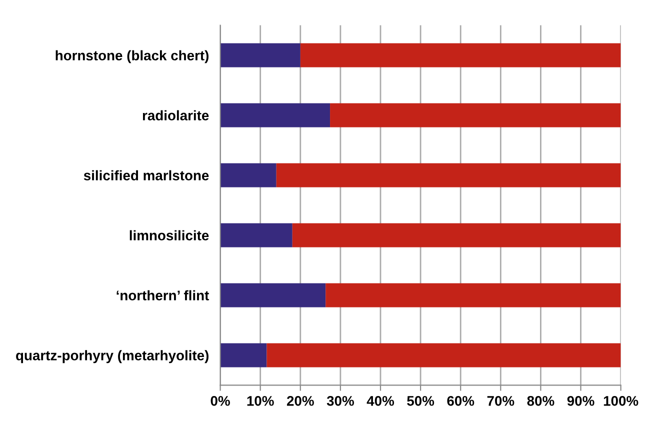 The height and width of the screenshot is (421, 646). Describe the element at coordinates (220, 401) in the screenshot. I see `x-tick-label: 0%` at that location.